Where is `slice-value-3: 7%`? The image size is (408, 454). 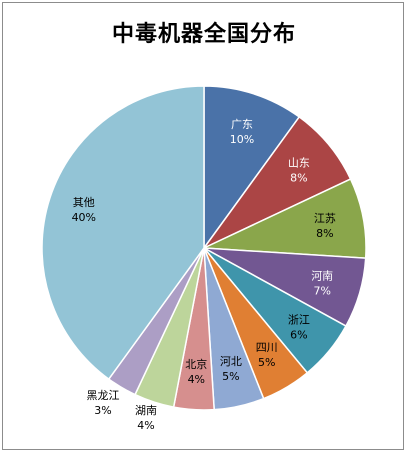
slice-value-3: 7% is located at coordinates (321, 290).